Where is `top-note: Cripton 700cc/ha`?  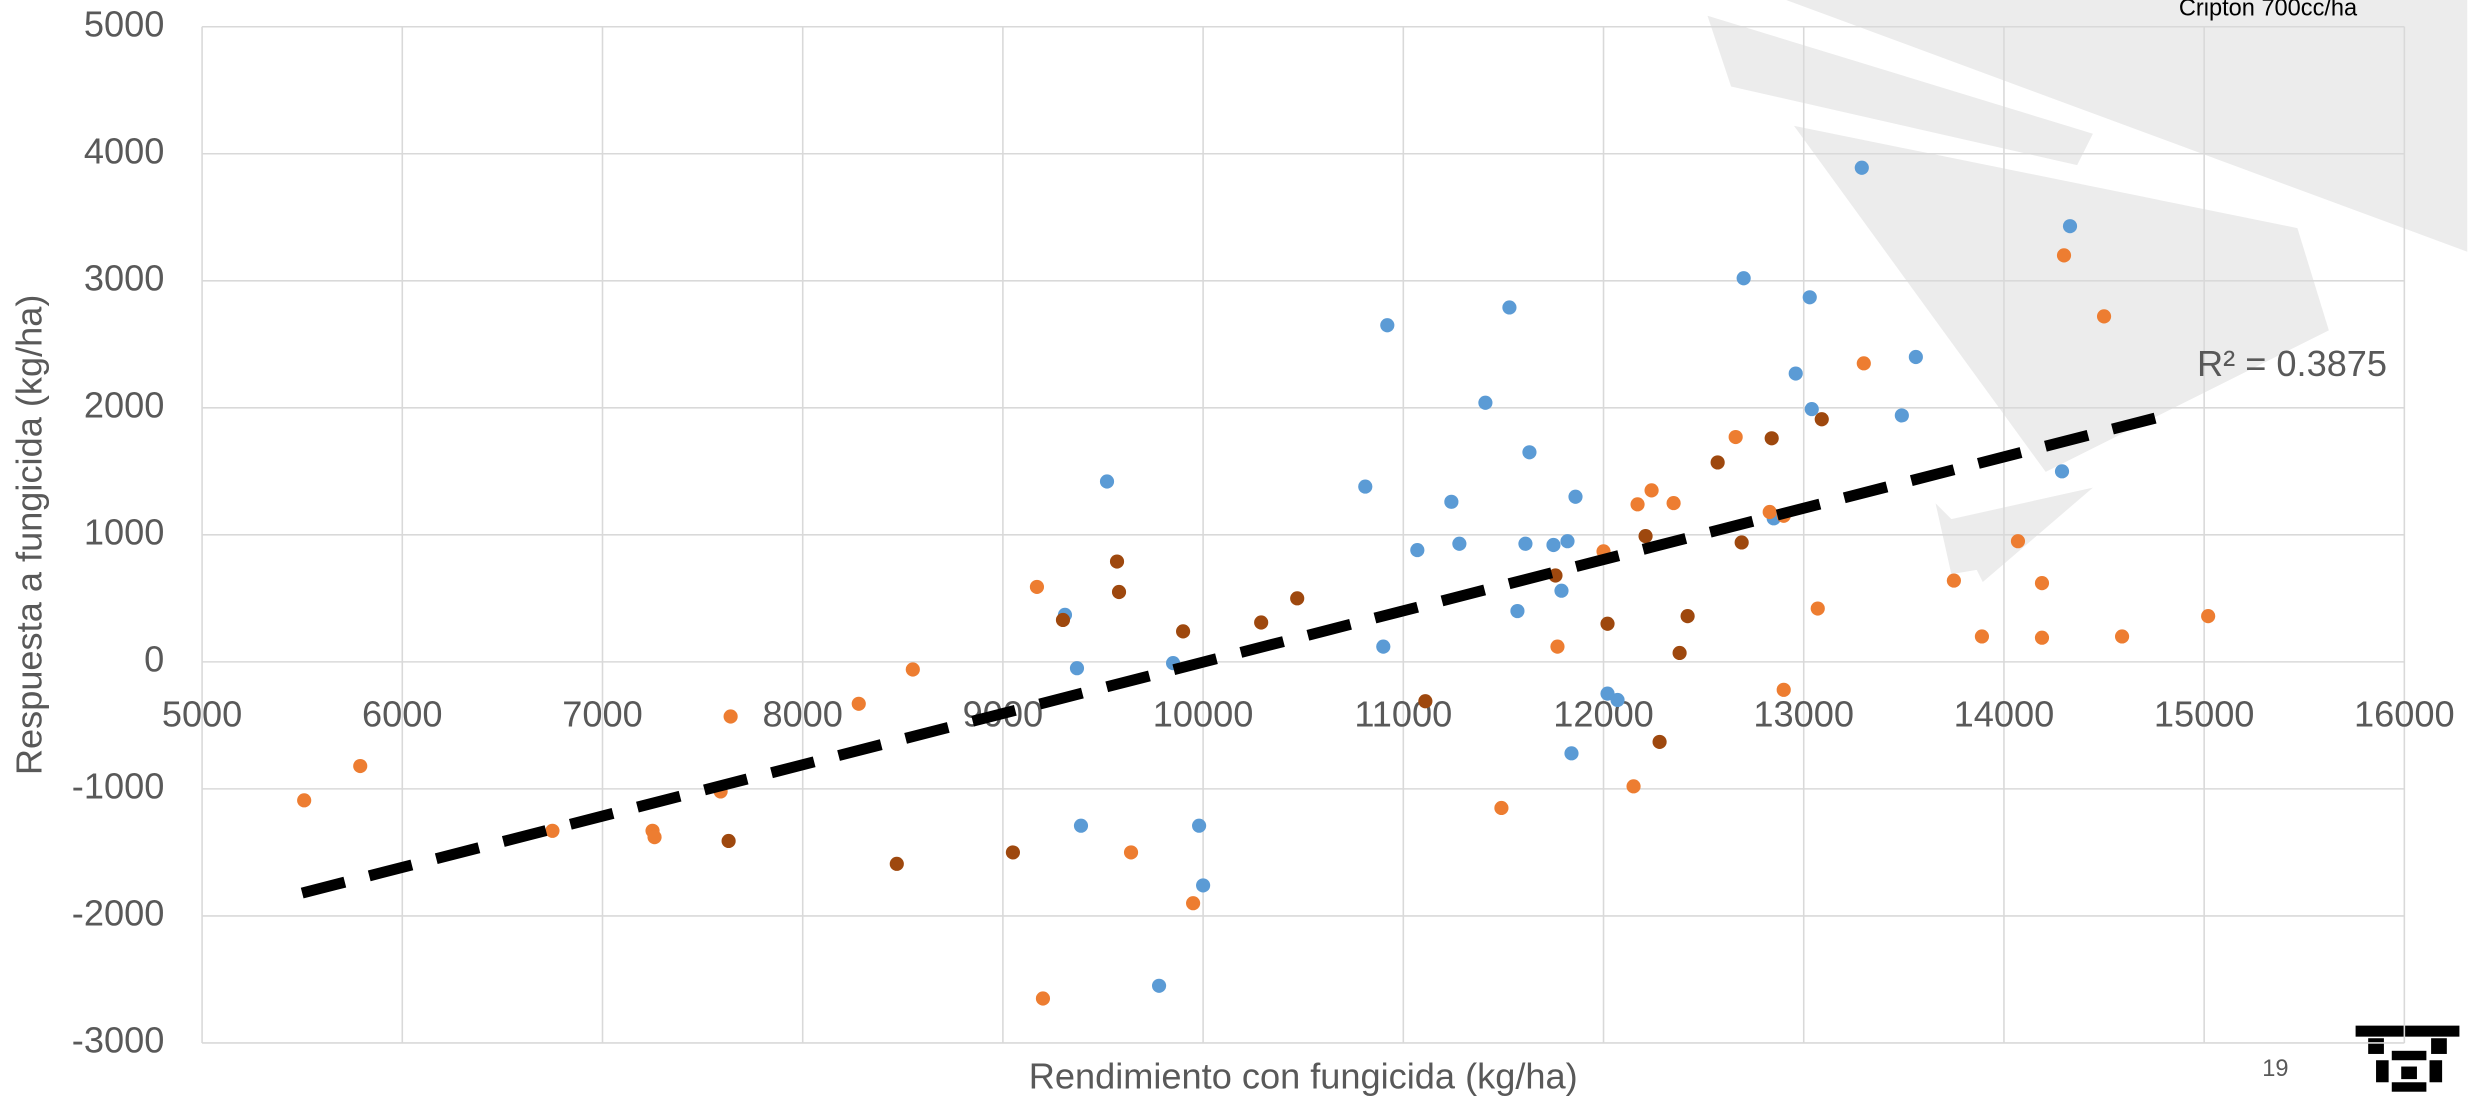
top-note: Cripton 700cc/ha is located at coordinates (2268, 10).